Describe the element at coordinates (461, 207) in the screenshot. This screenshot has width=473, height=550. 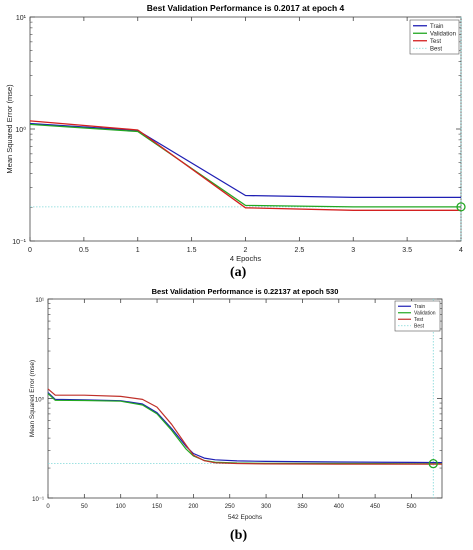
I see `chart-a-best-marker` at that location.